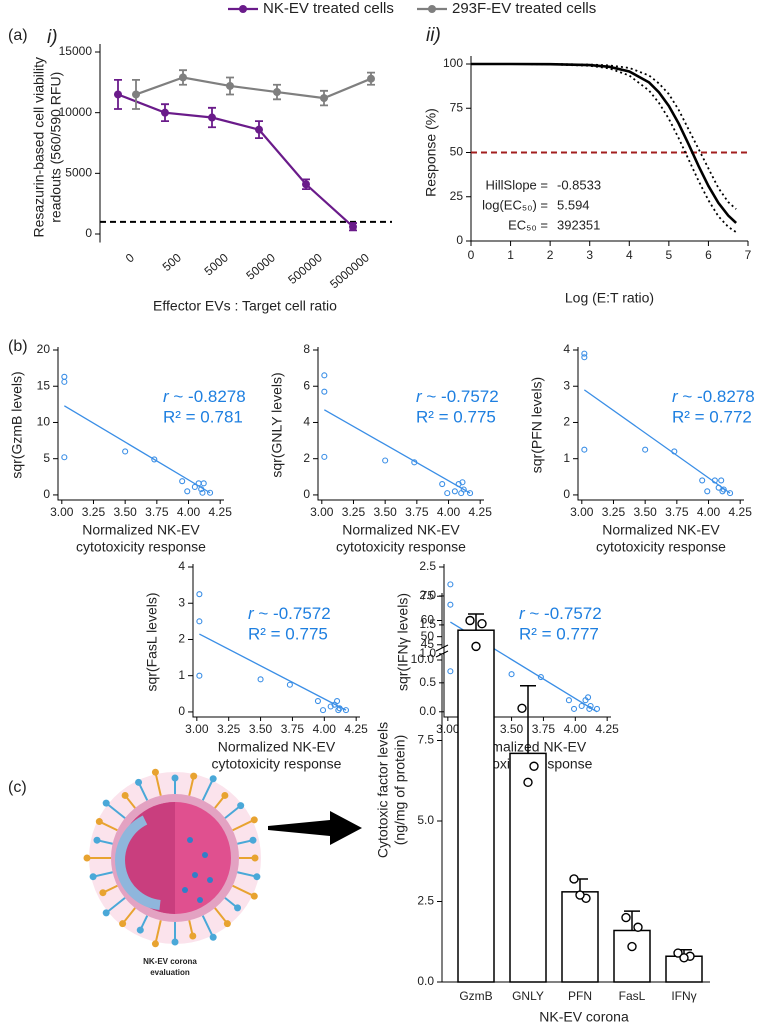 This screenshot has width=780, height=1025. I want to click on y-tick-label: 1.5, so click(427, 624).